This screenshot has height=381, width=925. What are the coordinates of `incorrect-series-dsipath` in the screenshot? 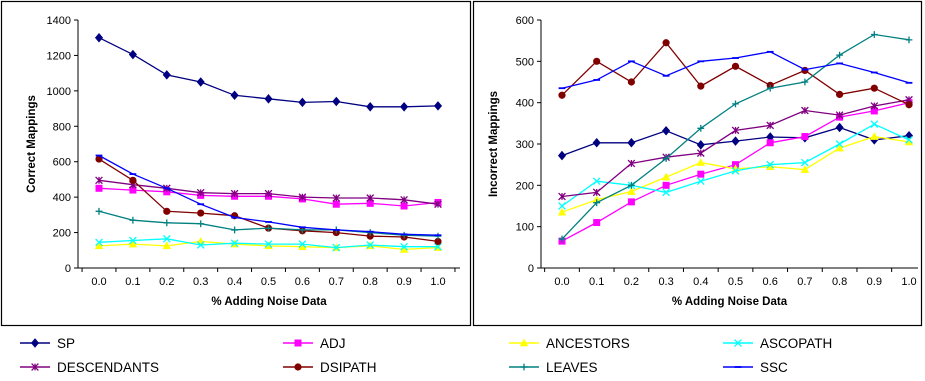 It's located at (735, 74).